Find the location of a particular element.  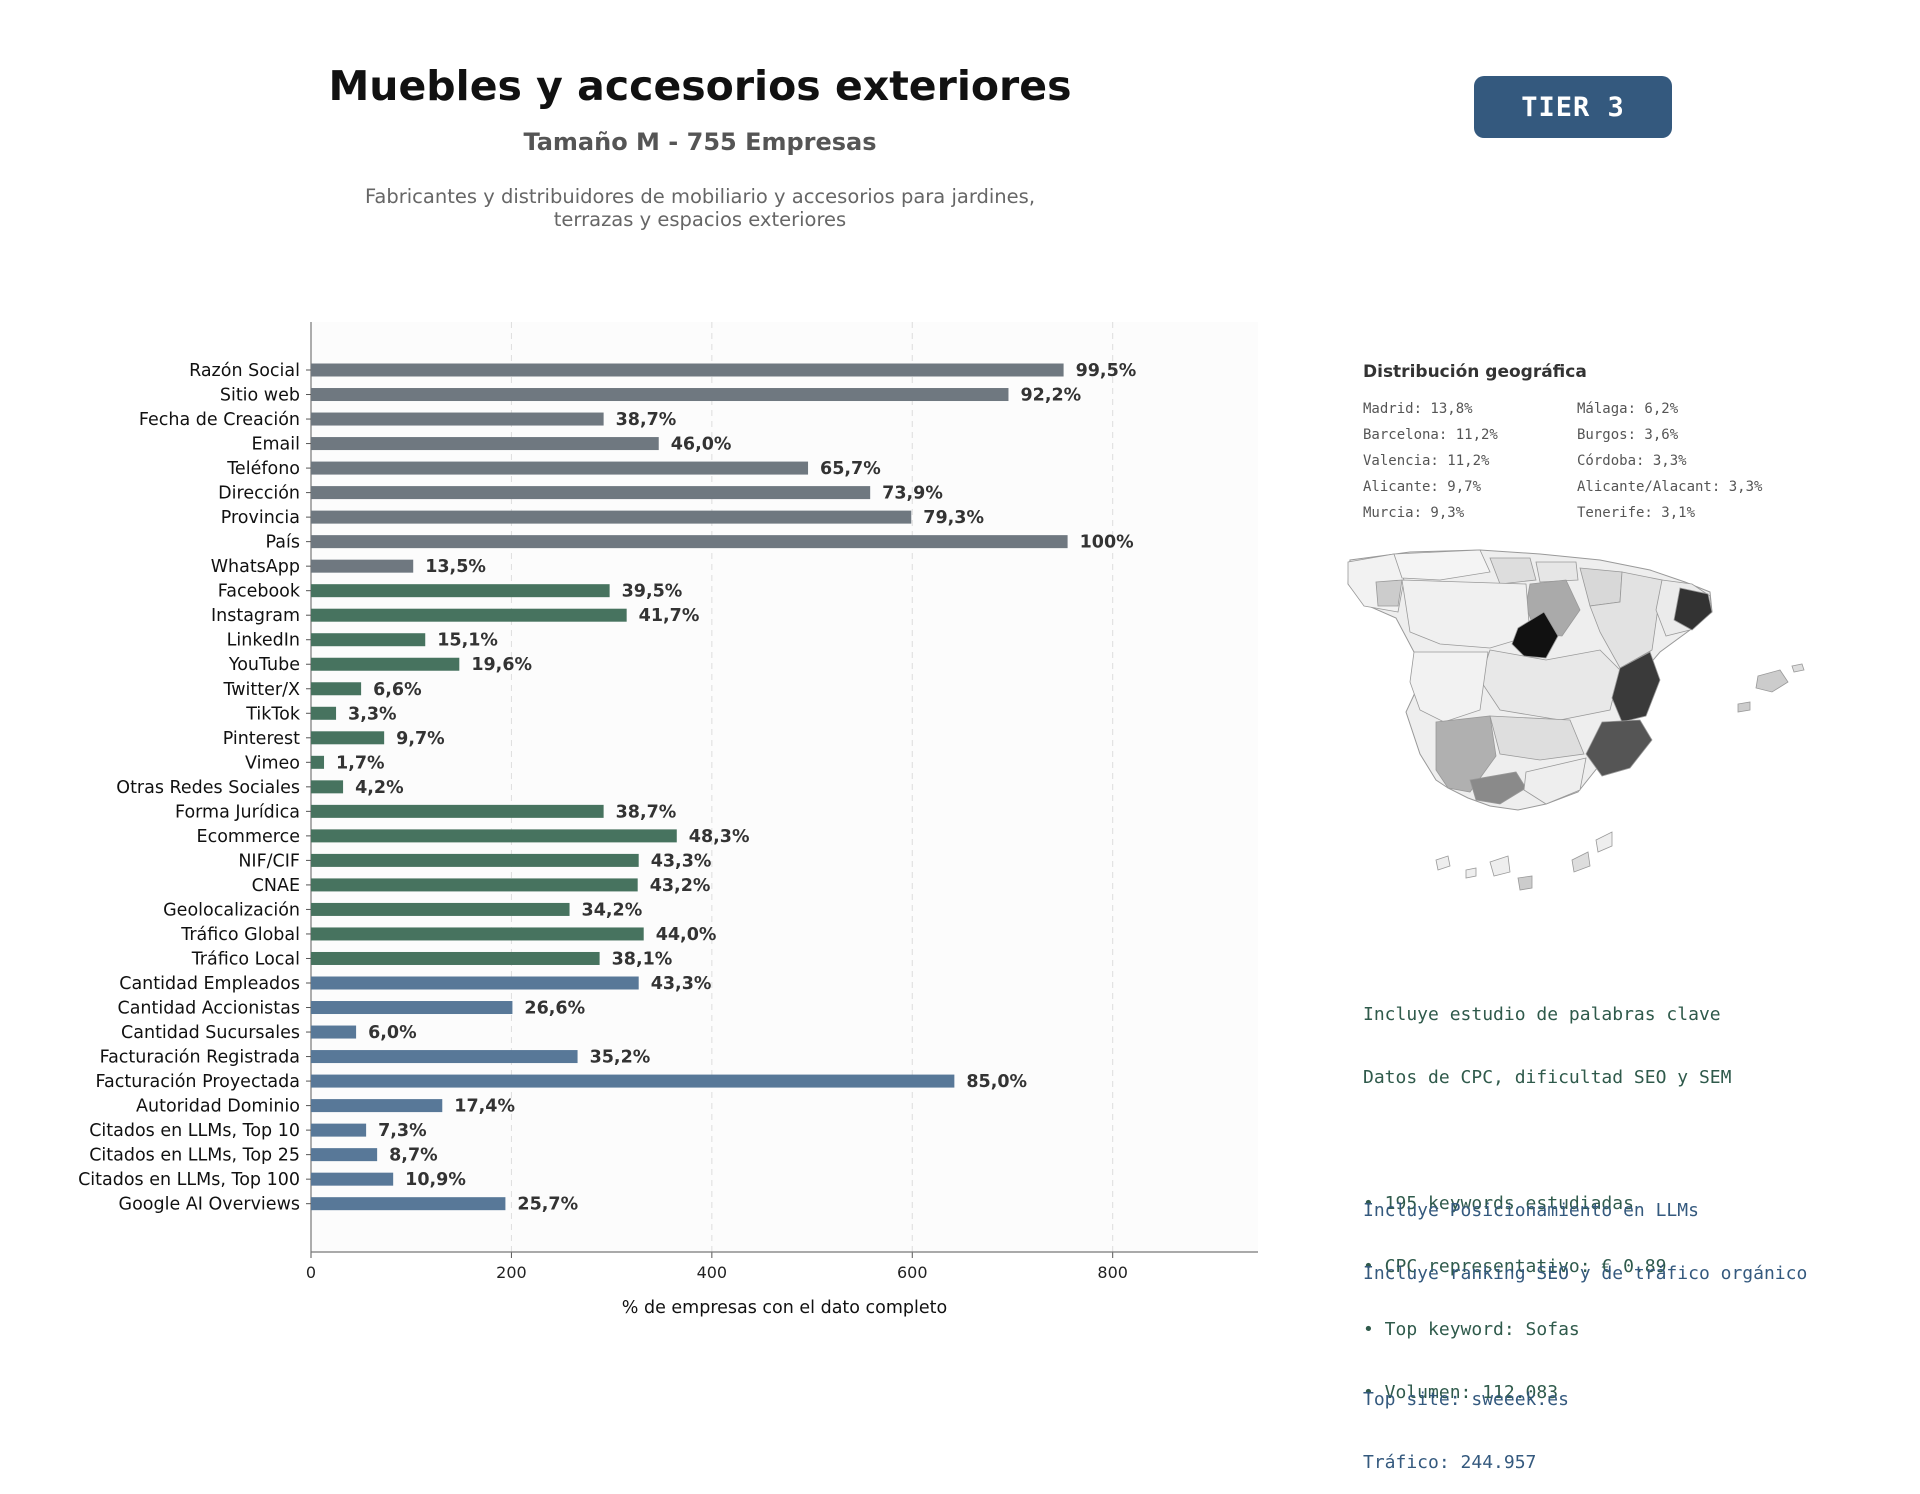

category-label: Twitter/X is located at coordinates (261, 690).